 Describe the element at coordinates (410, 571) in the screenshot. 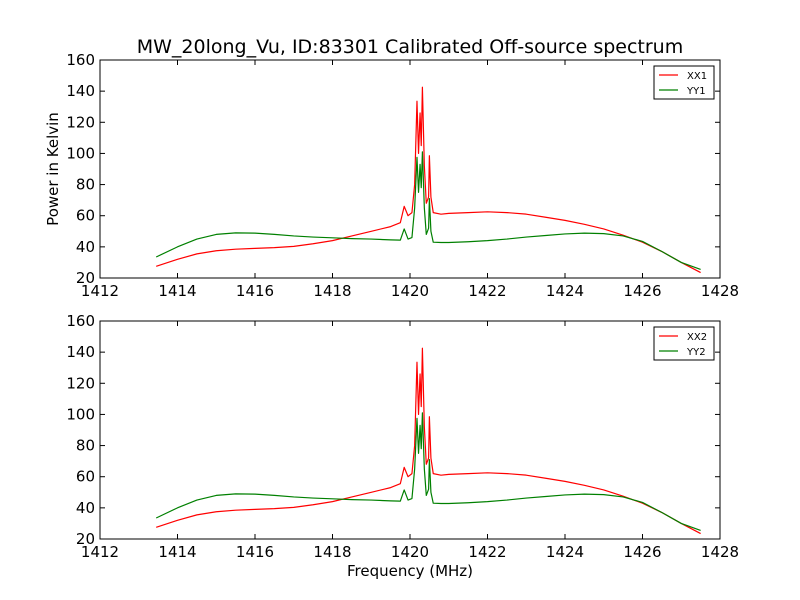

I see `x-axis-label: Frequency (MHz)` at that location.